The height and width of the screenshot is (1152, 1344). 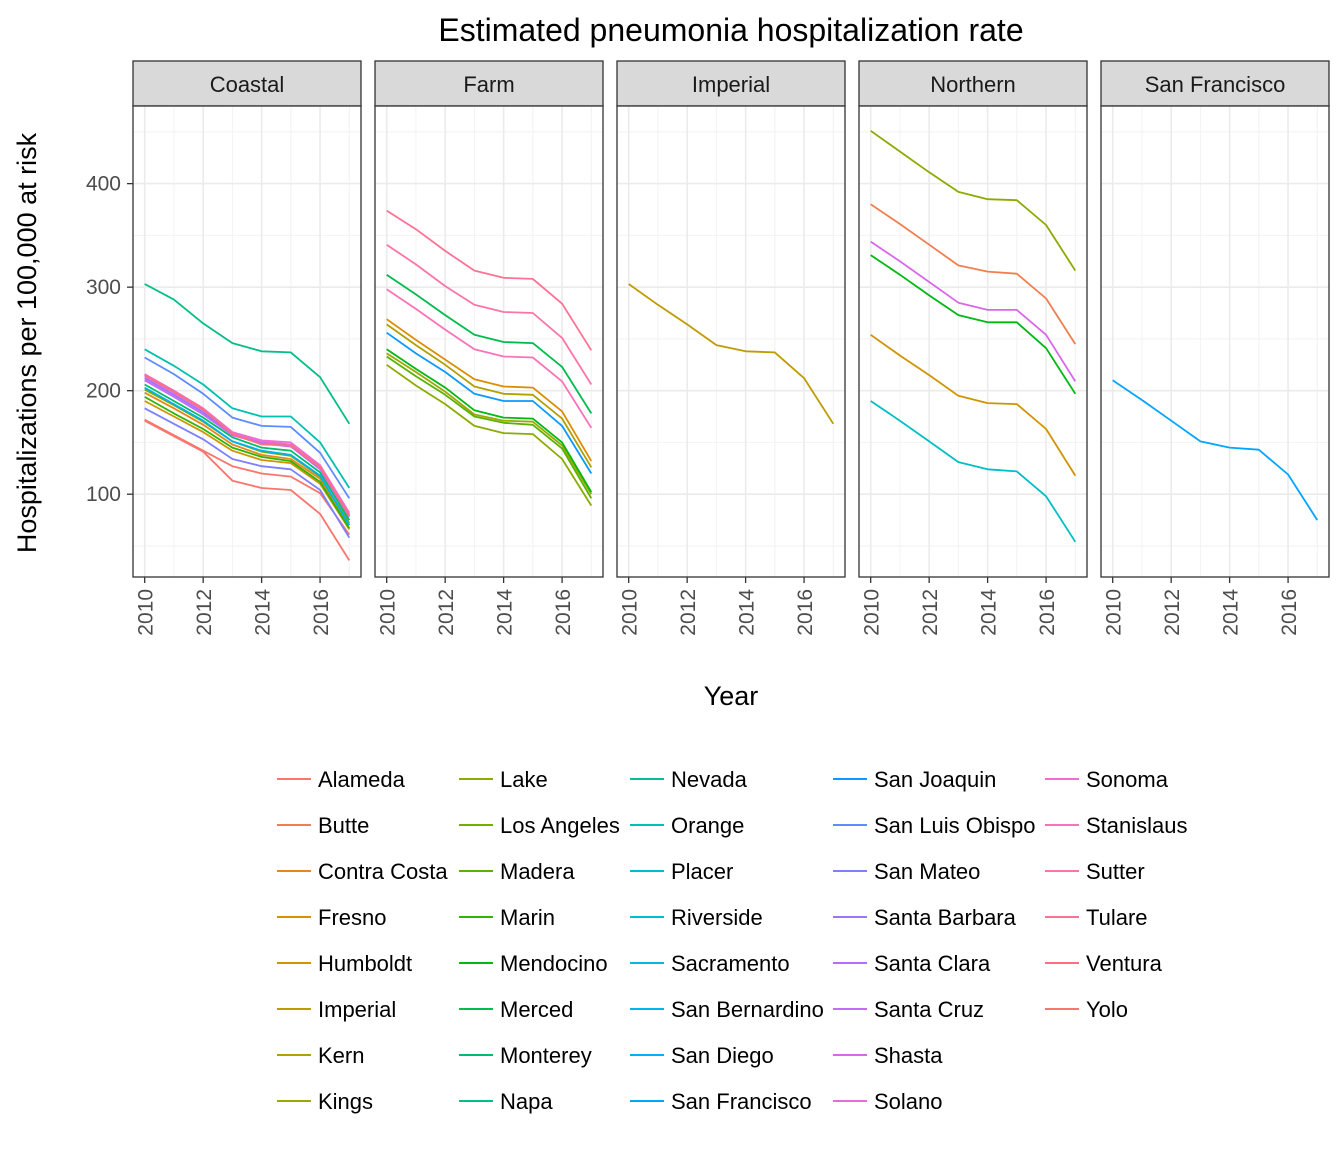 I want to click on legend-item-san-bernardino: San Bernardino, so click(x=727, y=1009).